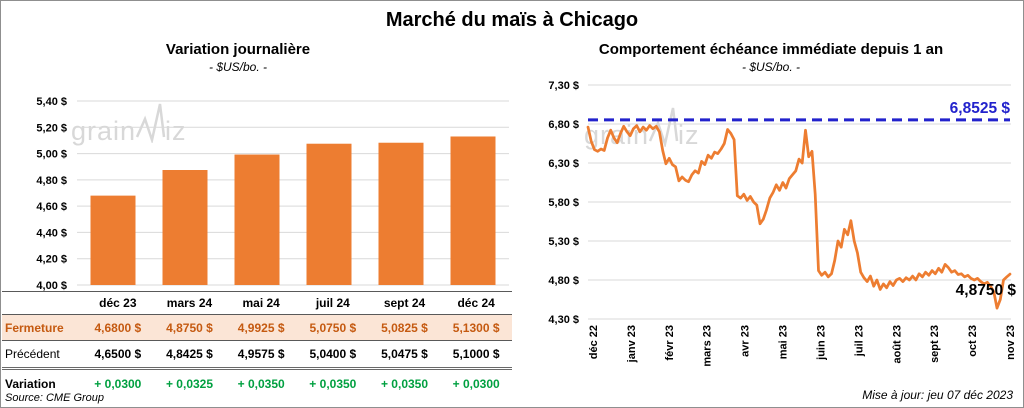 Image resolution: width=1024 pixels, height=408 pixels. I want to click on value-cell: 4,8750 $, so click(189, 327).